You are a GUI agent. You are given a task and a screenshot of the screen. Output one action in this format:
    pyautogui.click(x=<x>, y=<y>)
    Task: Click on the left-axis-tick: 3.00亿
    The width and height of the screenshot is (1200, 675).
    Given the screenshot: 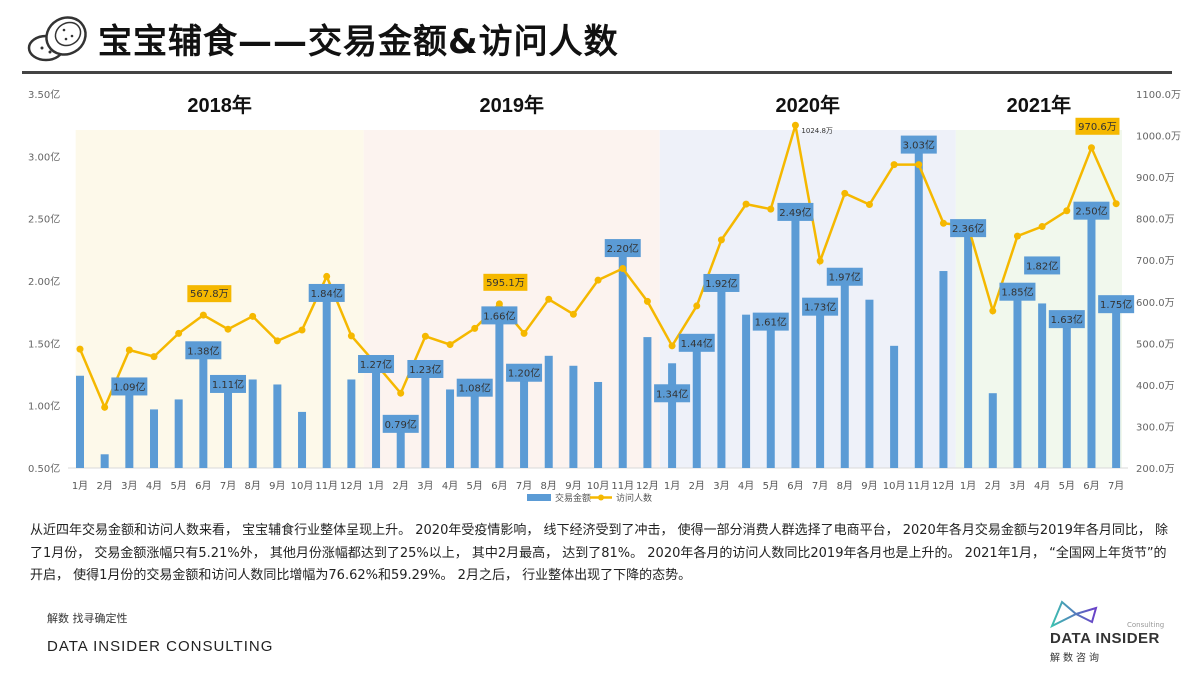 What is the action you would take?
    pyautogui.click(x=44, y=156)
    